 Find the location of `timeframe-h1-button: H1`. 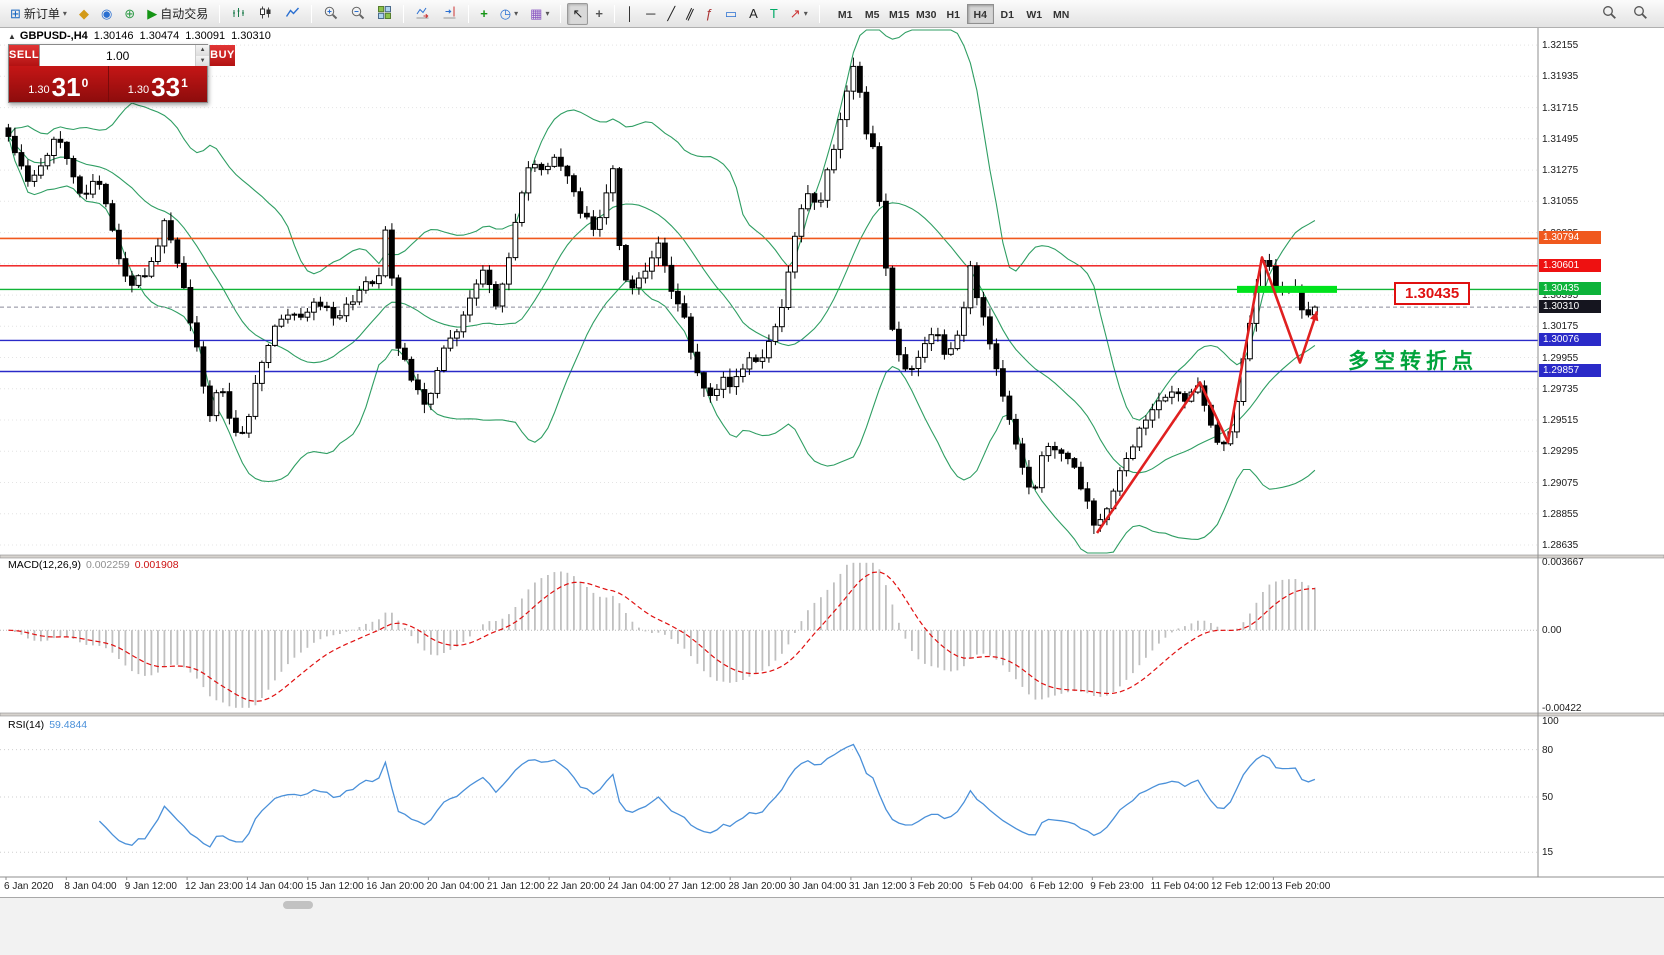

timeframe-h1-button: H1 is located at coordinates (953, 14).